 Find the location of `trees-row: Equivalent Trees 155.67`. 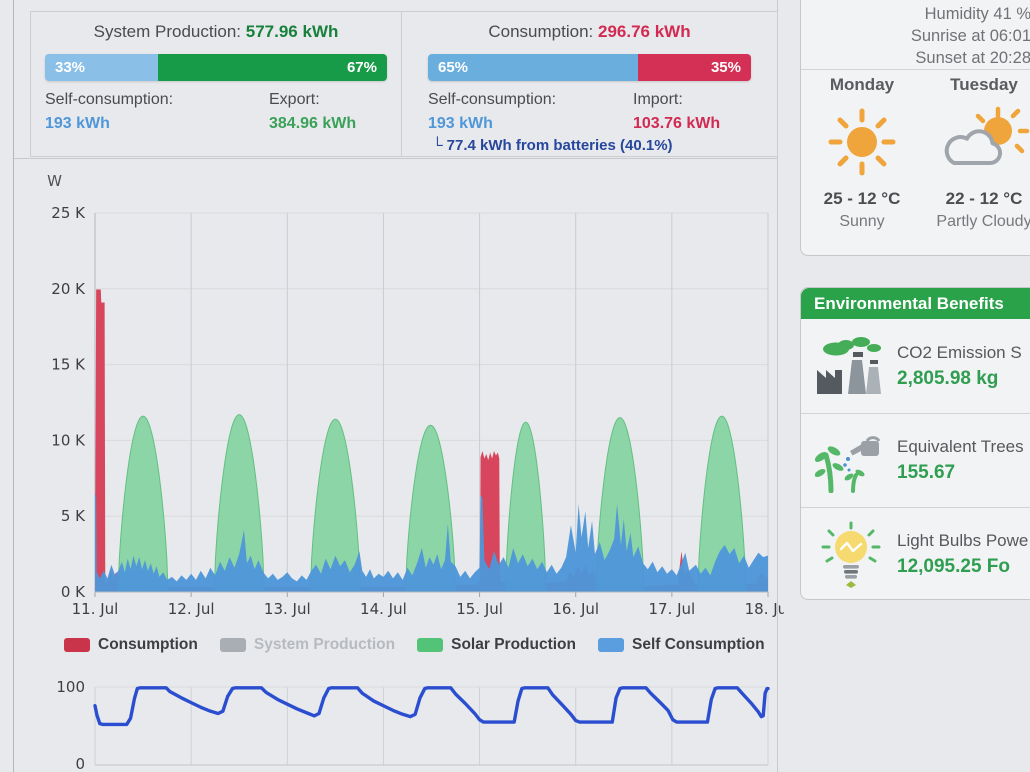

trees-row: Equivalent Trees 155.67 is located at coordinates (915, 460).